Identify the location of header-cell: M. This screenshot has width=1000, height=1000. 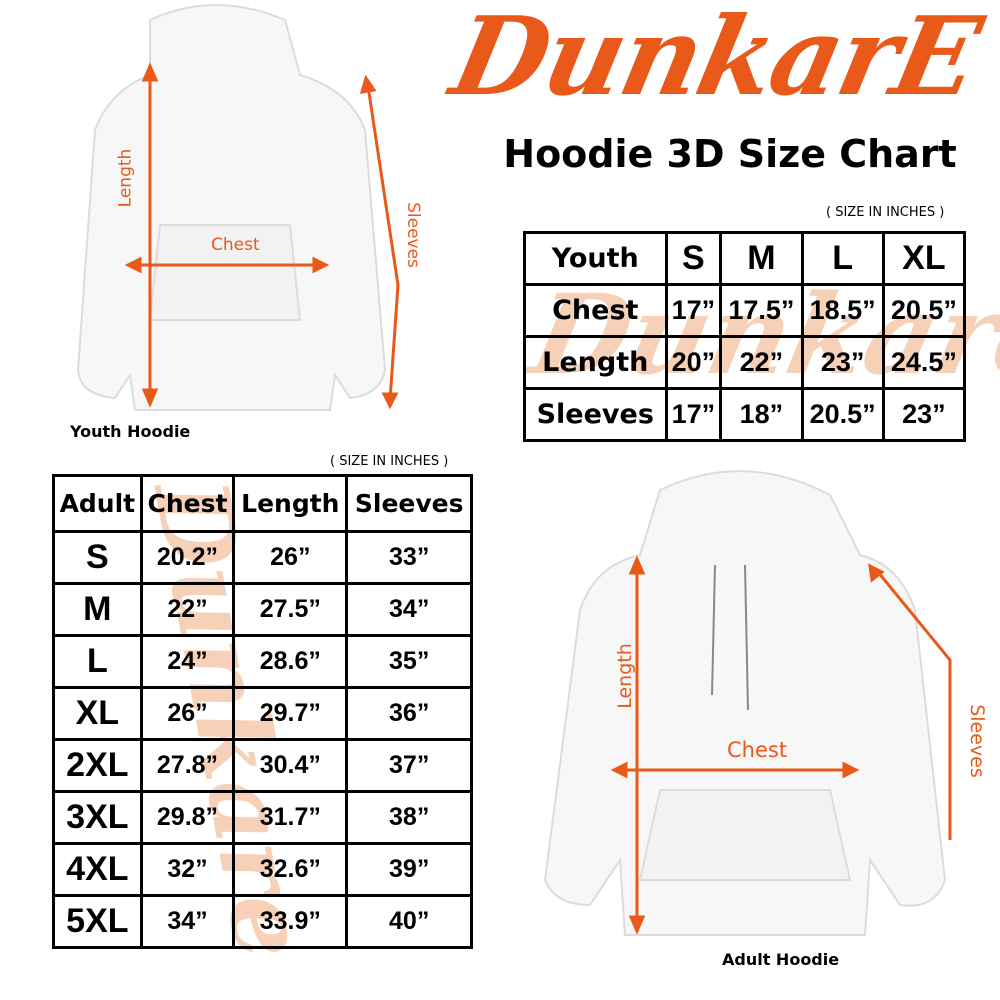
(761, 258).